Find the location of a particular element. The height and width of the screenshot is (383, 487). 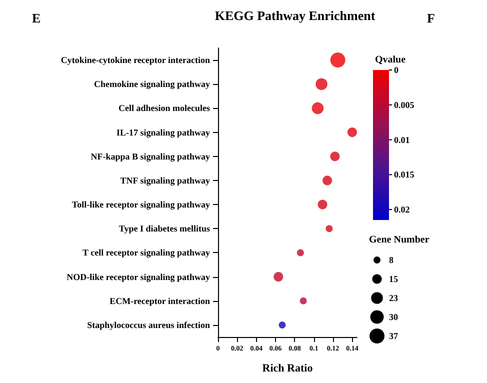

color-bar-label: 0.015 is located at coordinates (404, 175).